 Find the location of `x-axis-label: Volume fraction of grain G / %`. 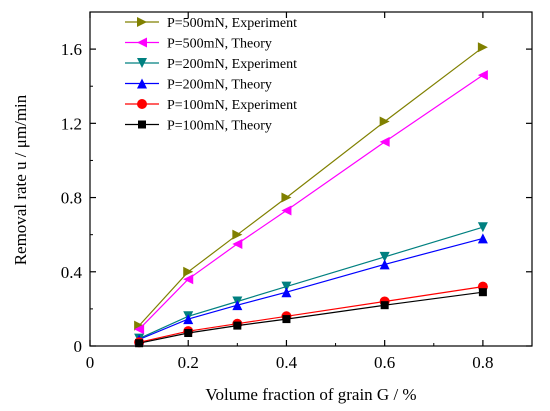

x-axis-label: Volume fraction of grain G / % is located at coordinates (310, 394).